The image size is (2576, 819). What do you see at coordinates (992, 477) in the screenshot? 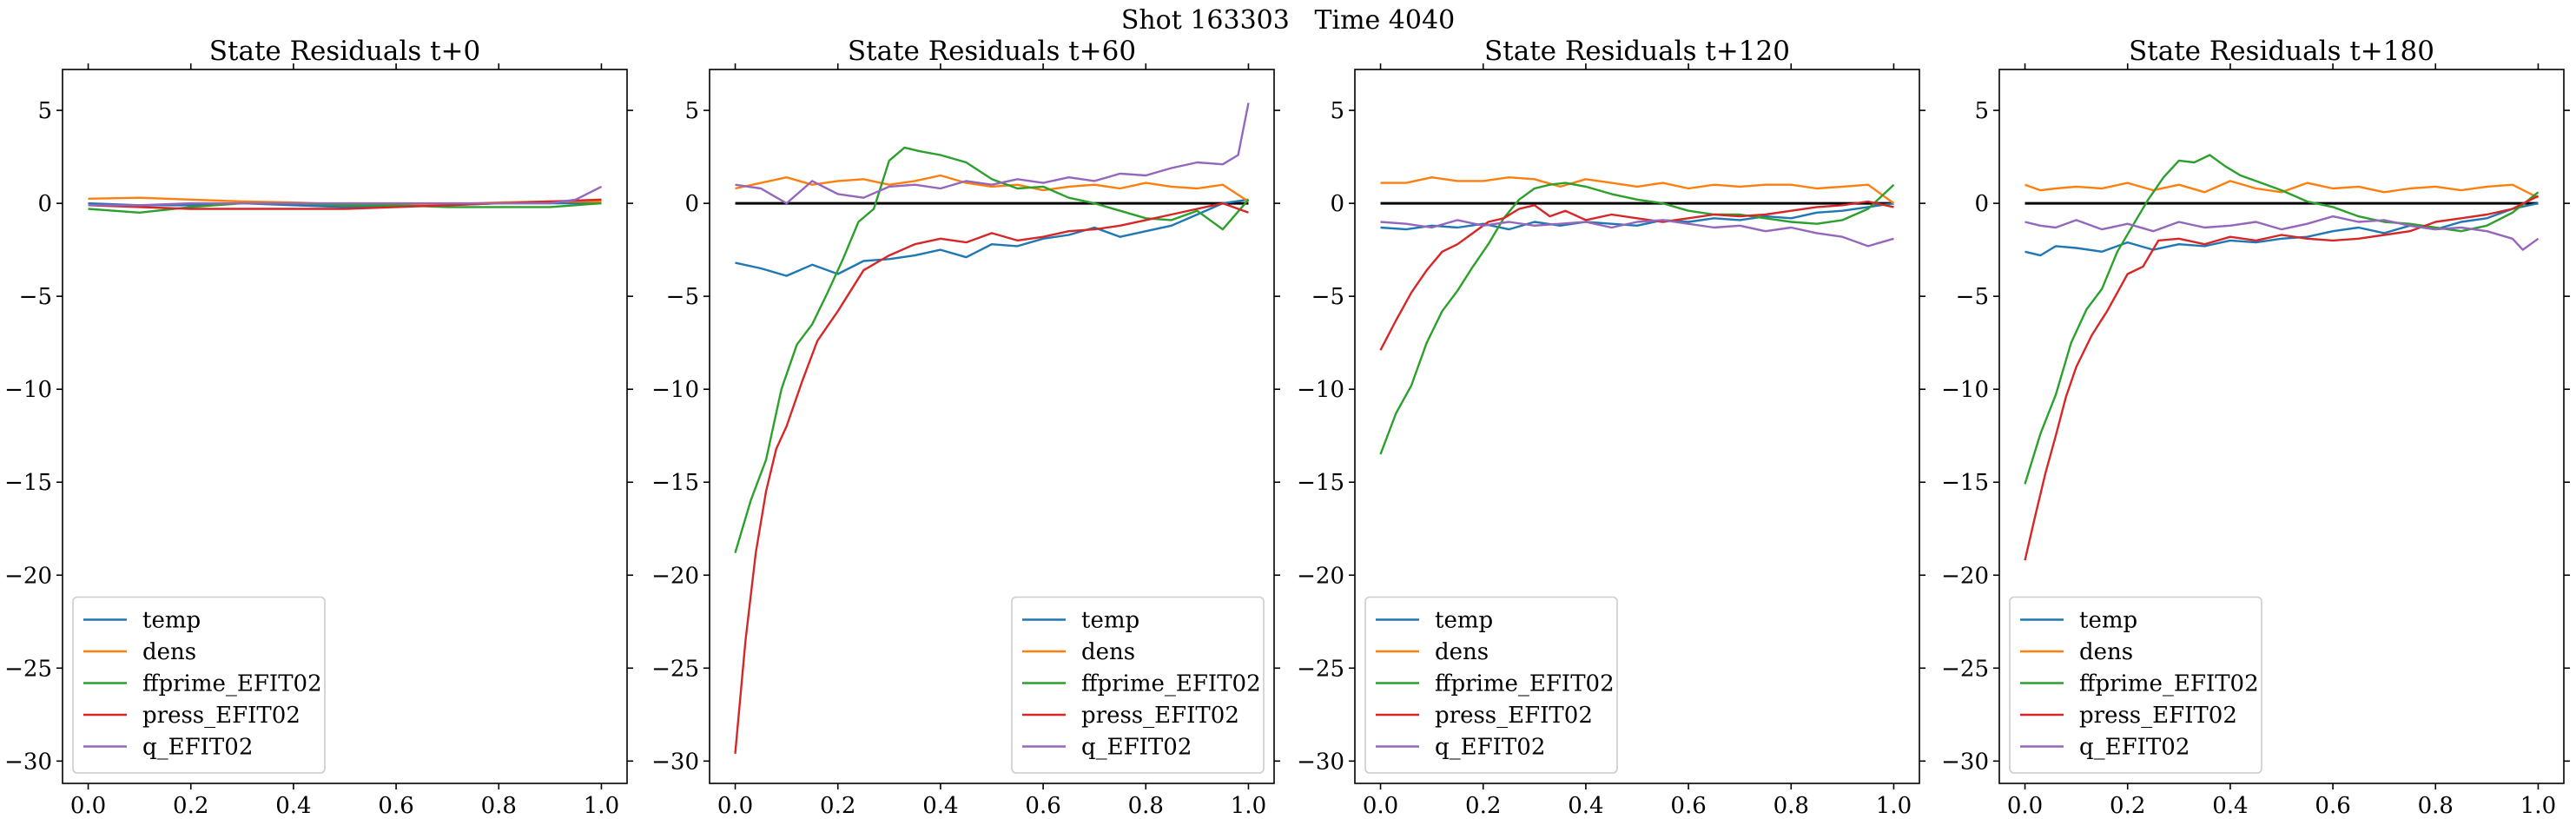
I see `series-line-press-efit02` at bounding box center [992, 477].